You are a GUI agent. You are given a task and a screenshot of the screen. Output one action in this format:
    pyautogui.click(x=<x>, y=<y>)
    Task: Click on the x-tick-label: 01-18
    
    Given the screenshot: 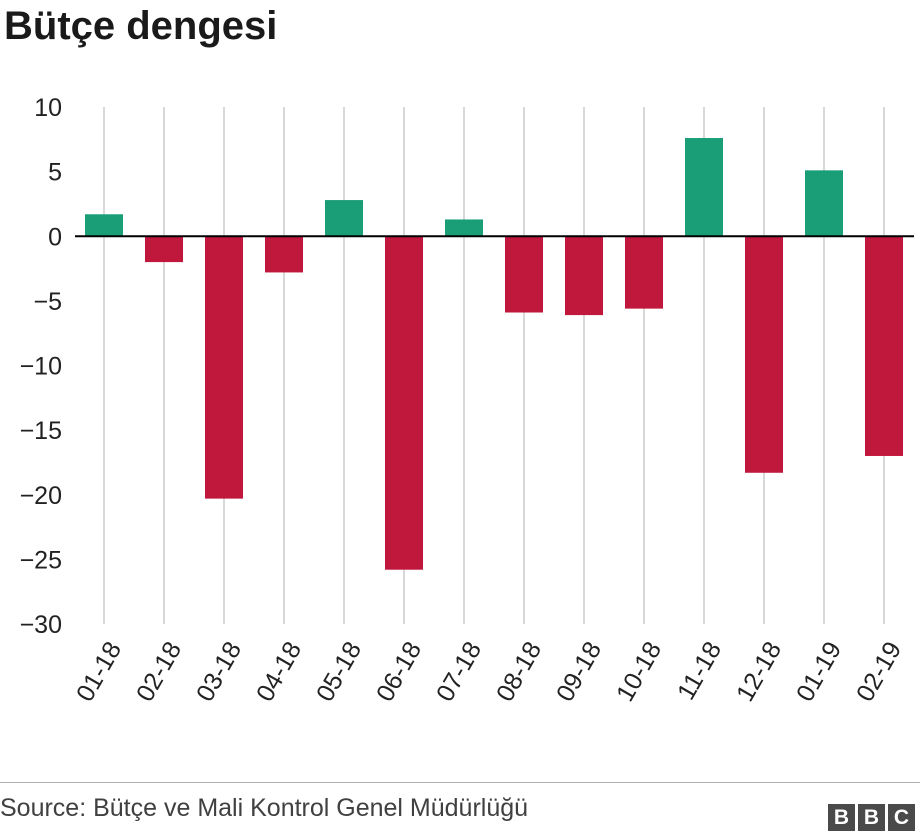 What is the action you would take?
    pyautogui.click(x=99, y=671)
    